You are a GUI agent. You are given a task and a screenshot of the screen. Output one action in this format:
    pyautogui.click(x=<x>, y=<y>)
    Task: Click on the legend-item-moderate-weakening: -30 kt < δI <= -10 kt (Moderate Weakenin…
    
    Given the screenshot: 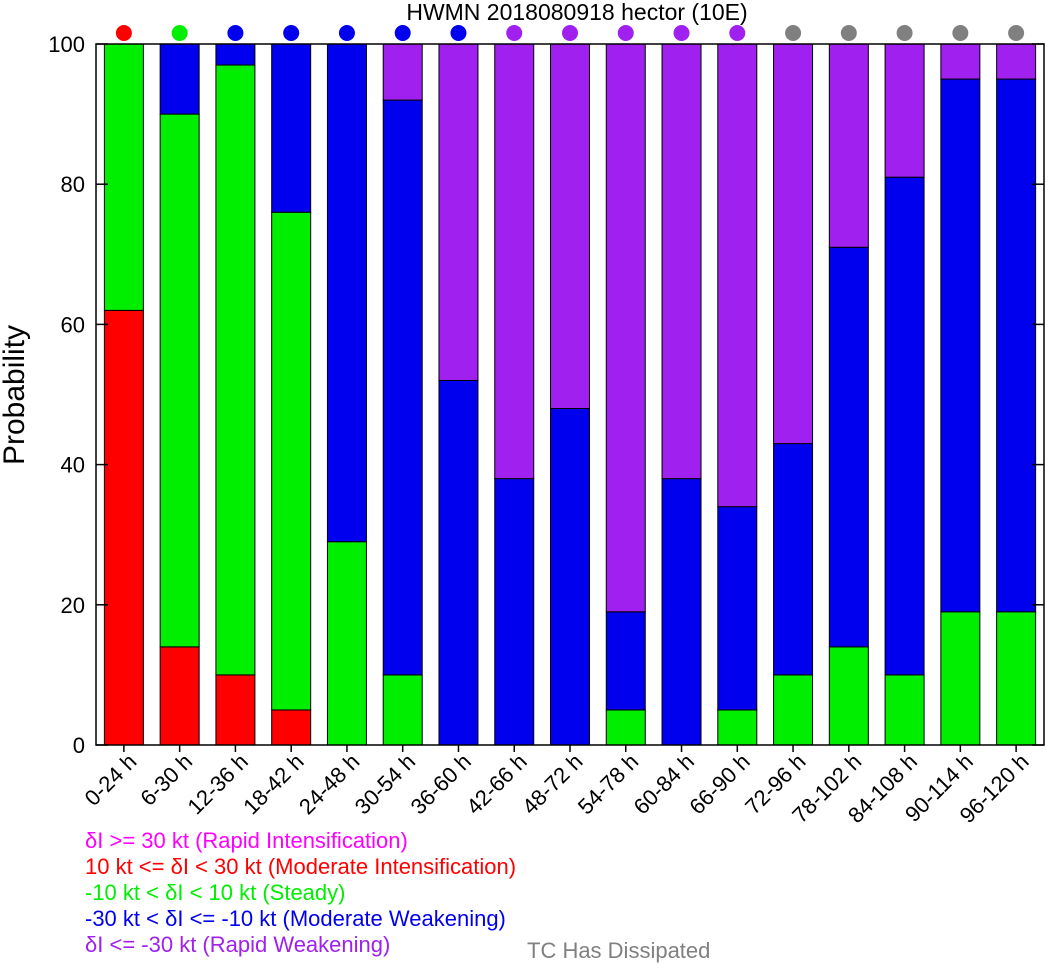 What is the action you would take?
    pyautogui.click(x=295, y=918)
    